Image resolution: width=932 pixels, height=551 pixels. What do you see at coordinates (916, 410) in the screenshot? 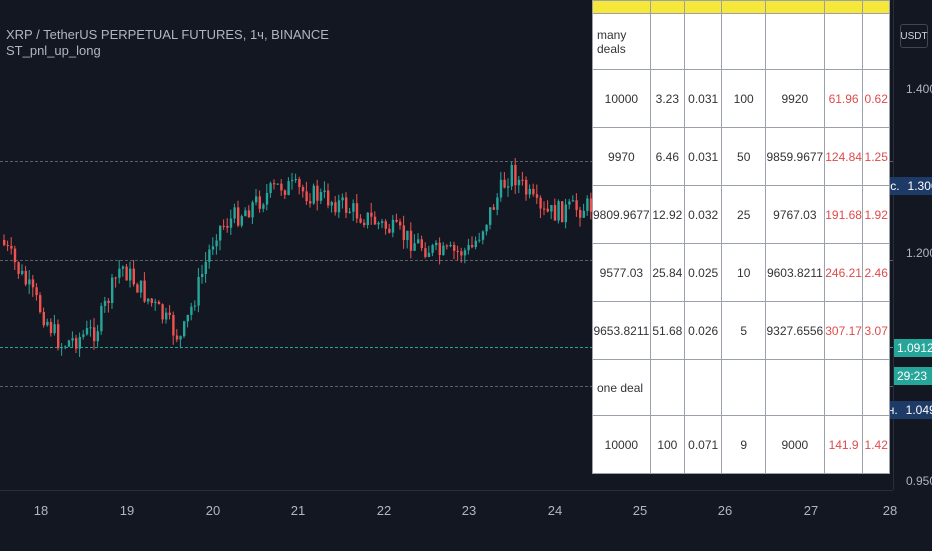
I see `min-value: 1.0496` at bounding box center [916, 410].